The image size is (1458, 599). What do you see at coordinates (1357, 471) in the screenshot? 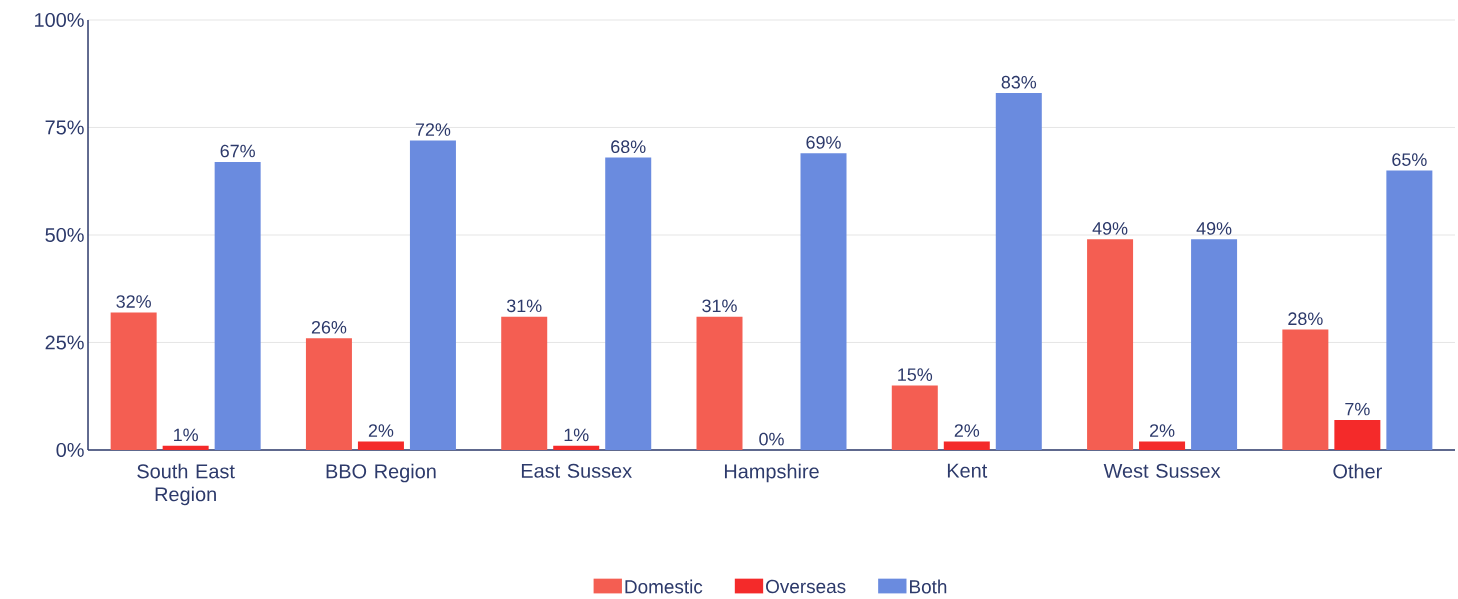
I see `x-tick-label: Other` at bounding box center [1357, 471].